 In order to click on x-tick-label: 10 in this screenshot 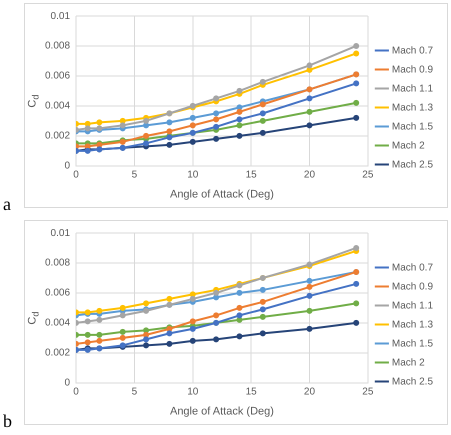, I will do `click(193, 392)`.